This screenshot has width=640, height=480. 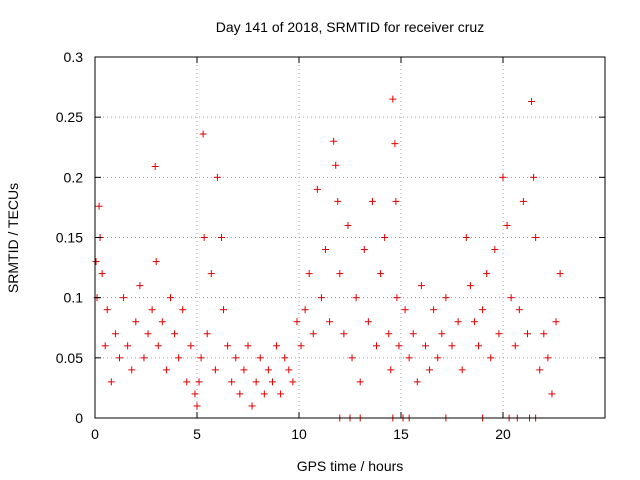 What do you see at coordinates (74, 298) in the screenshot?
I see `y-tick-label: 0.1` at bounding box center [74, 298].